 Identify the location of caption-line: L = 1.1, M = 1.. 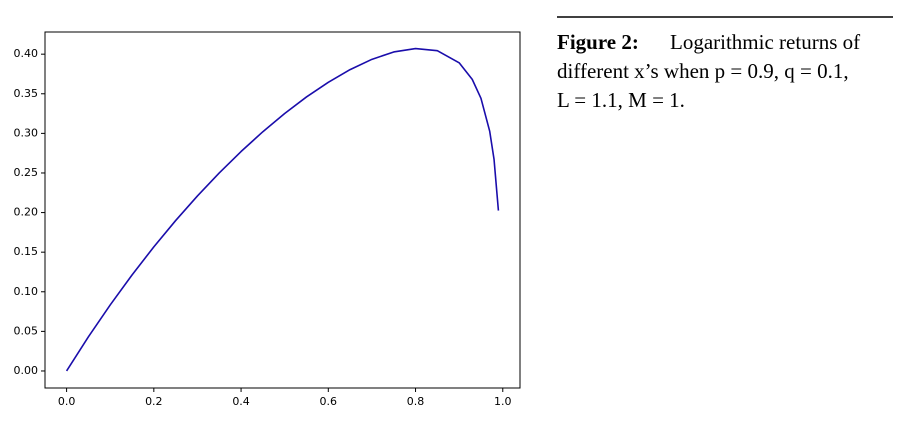
(621, 100).